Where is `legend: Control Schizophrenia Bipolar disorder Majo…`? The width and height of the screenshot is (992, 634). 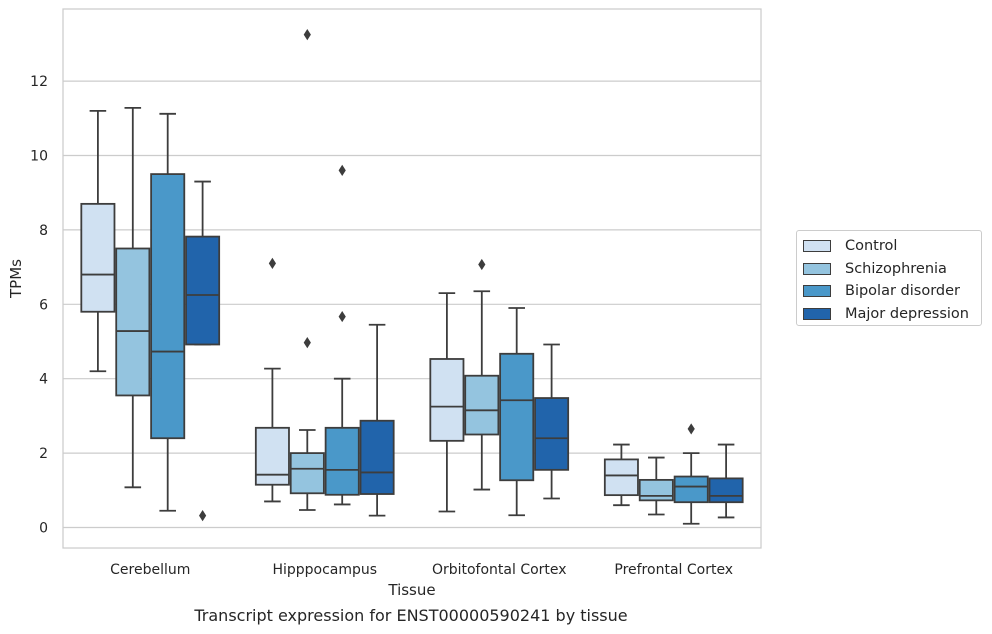 legend: Control Schizophrenia Bipolar disorder Majo… is located at coordinates (889, 278).